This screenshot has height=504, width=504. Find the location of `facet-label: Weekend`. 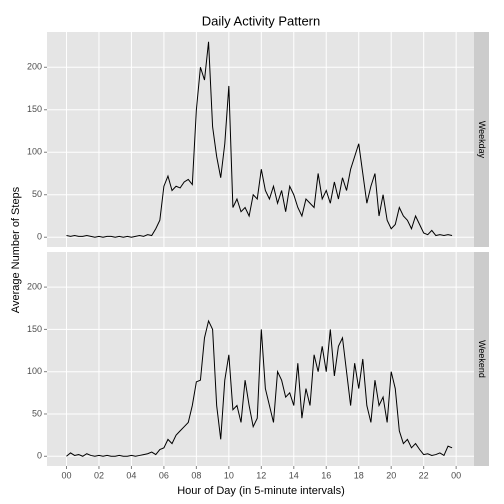

facet-label: Weekend is located at coordinates (482, 359).